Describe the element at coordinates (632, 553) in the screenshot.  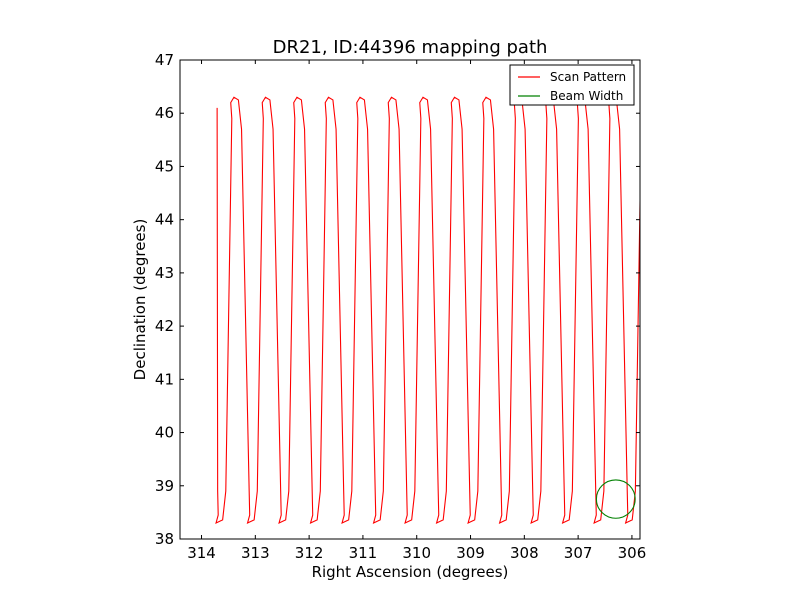
I see `x-tick-label: 306` at that location.